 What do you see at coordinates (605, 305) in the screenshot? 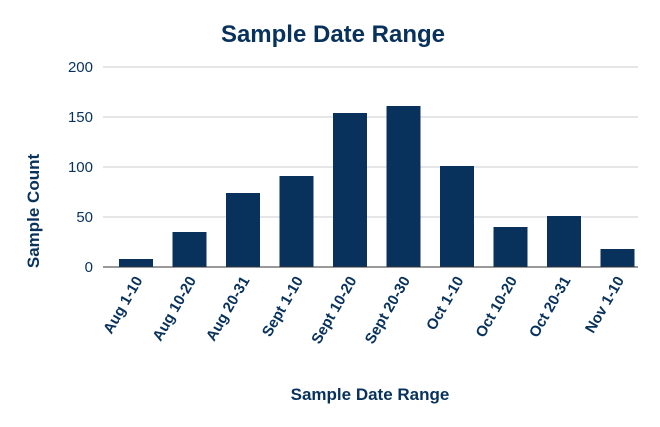
I see `x-tick-label: Nov 1-10` at bounding box center [605, 305].